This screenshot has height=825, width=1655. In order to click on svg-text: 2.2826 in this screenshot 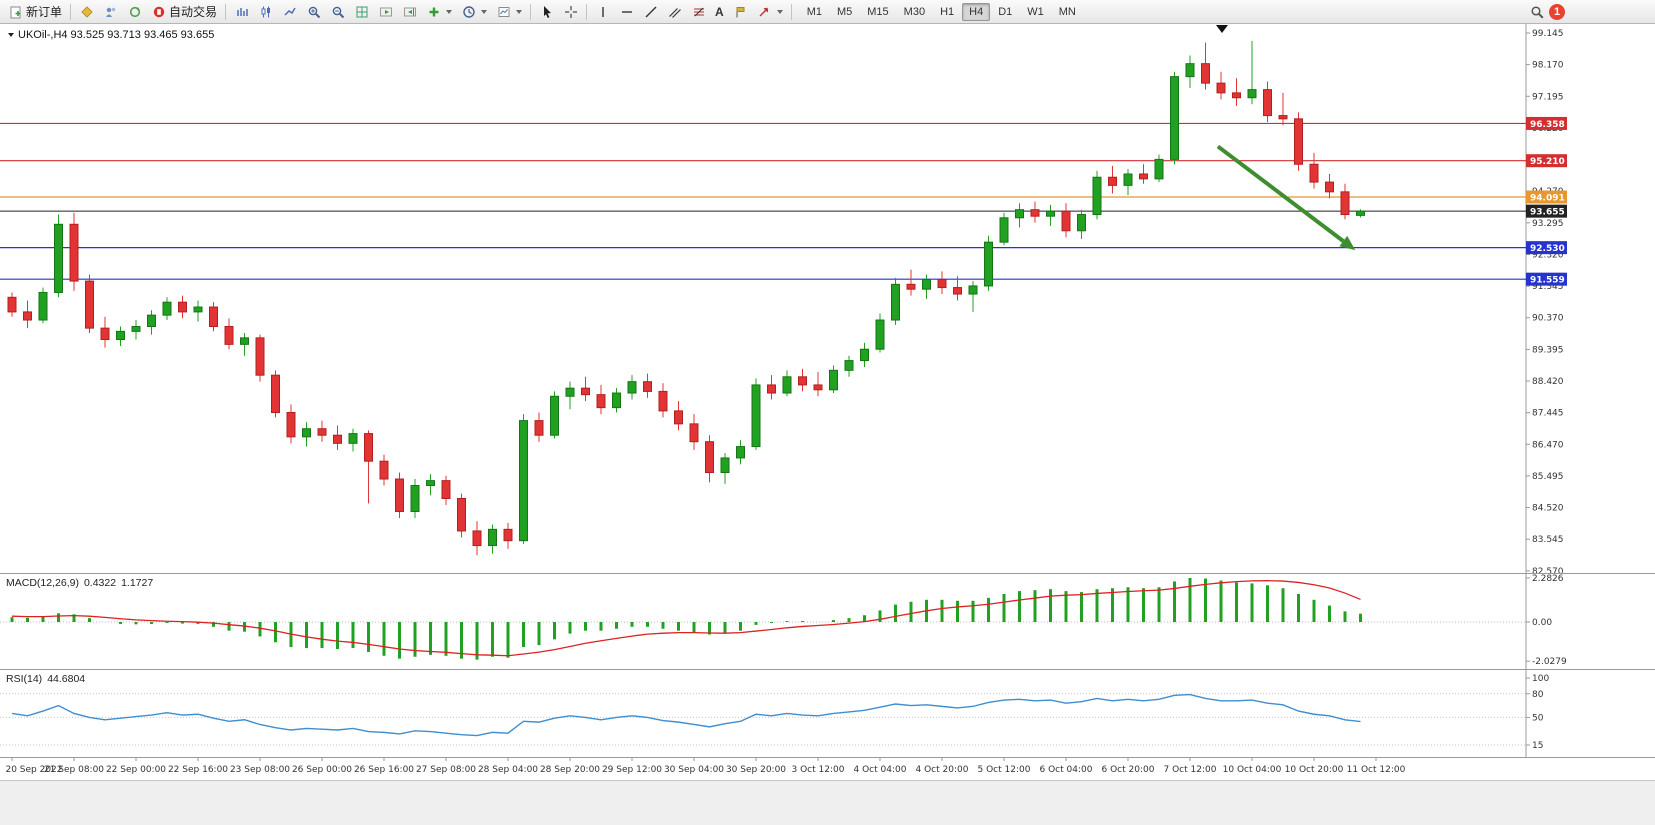, I will do `click(1548, 579)`.